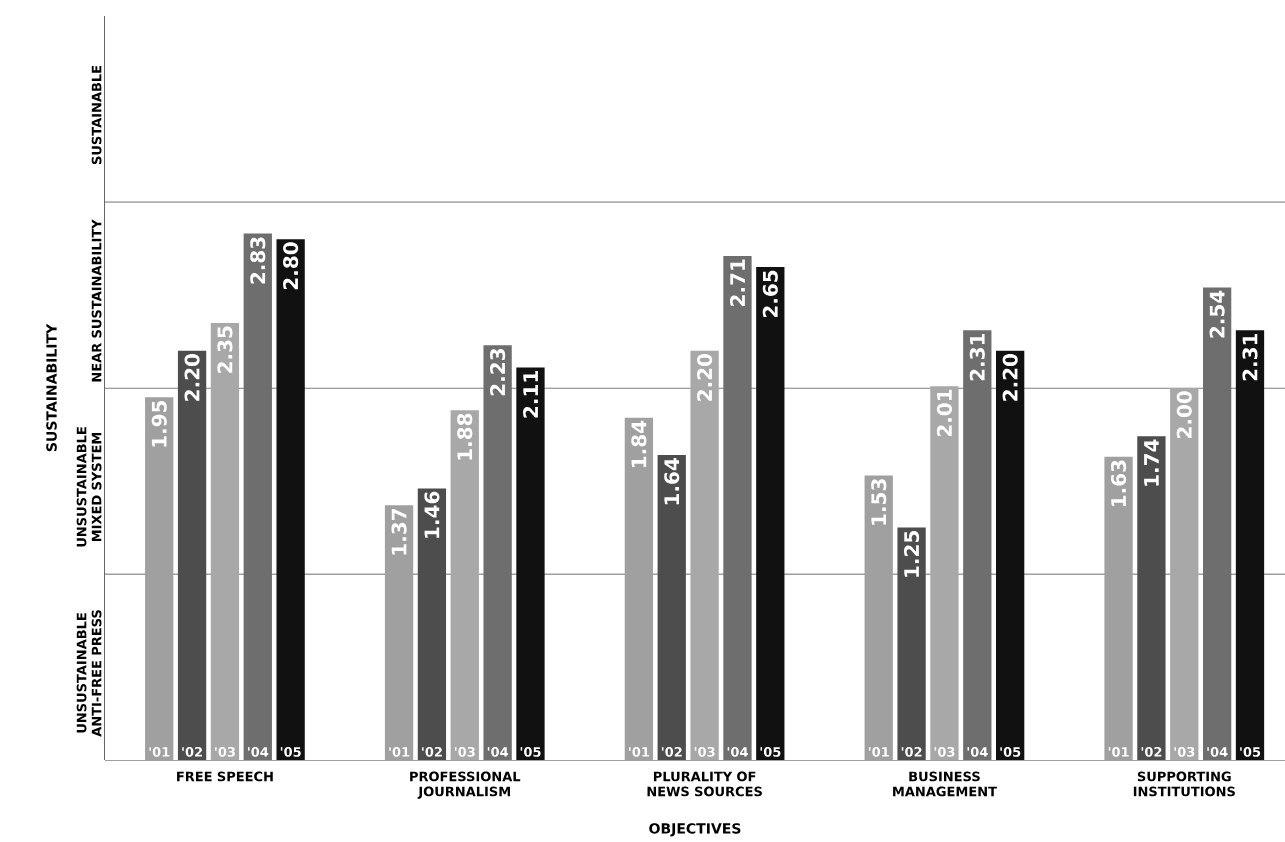 The width and height of the screenshot is (1285, 842). What do you see at coordinates (159, 423) in the screenshot?
I see `data-label: 1.95` at bounding box center [159, 423].